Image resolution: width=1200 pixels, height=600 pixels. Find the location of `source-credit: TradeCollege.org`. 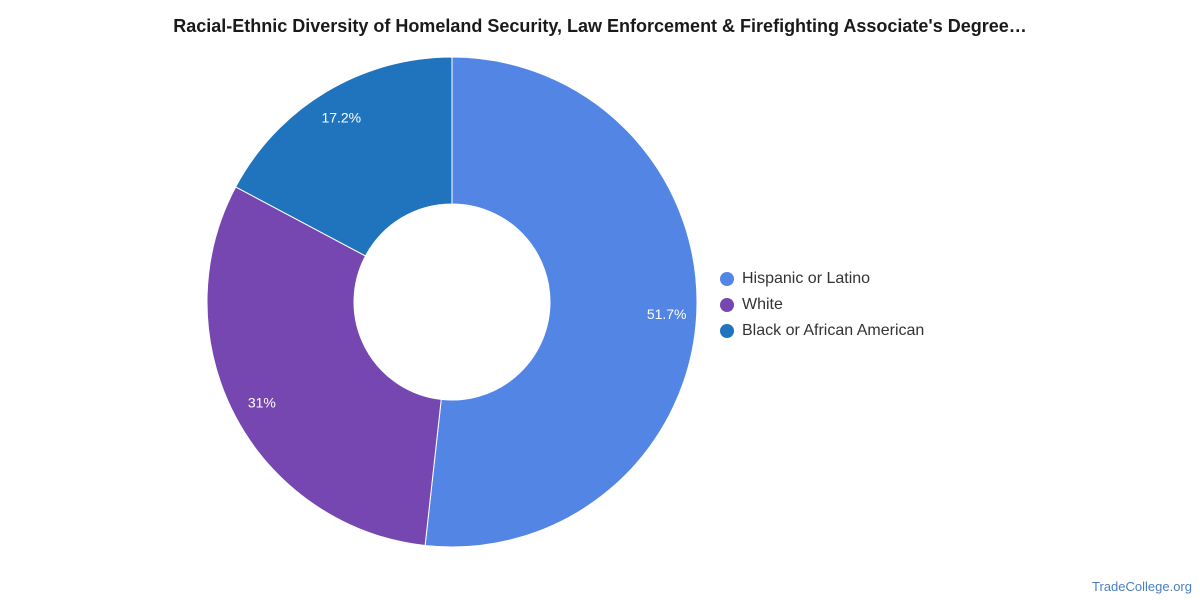

source-credit: TradeCollege.org is located at coordinates (1142, 586).